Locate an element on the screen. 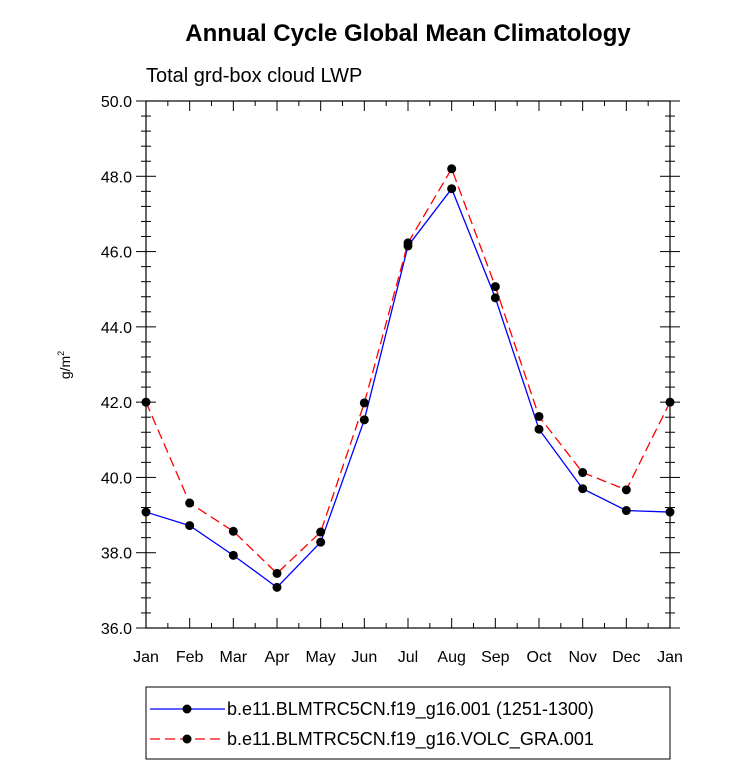 The height and width of the screenshot is (780, 733). x-tick-label: Sep is located at coordinates (495, 657).